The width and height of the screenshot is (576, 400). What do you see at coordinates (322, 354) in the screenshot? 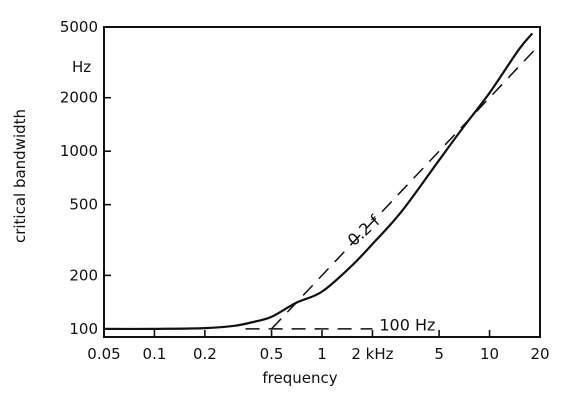
I see `x-tick-label: 1` at bounding box center [322, 354].